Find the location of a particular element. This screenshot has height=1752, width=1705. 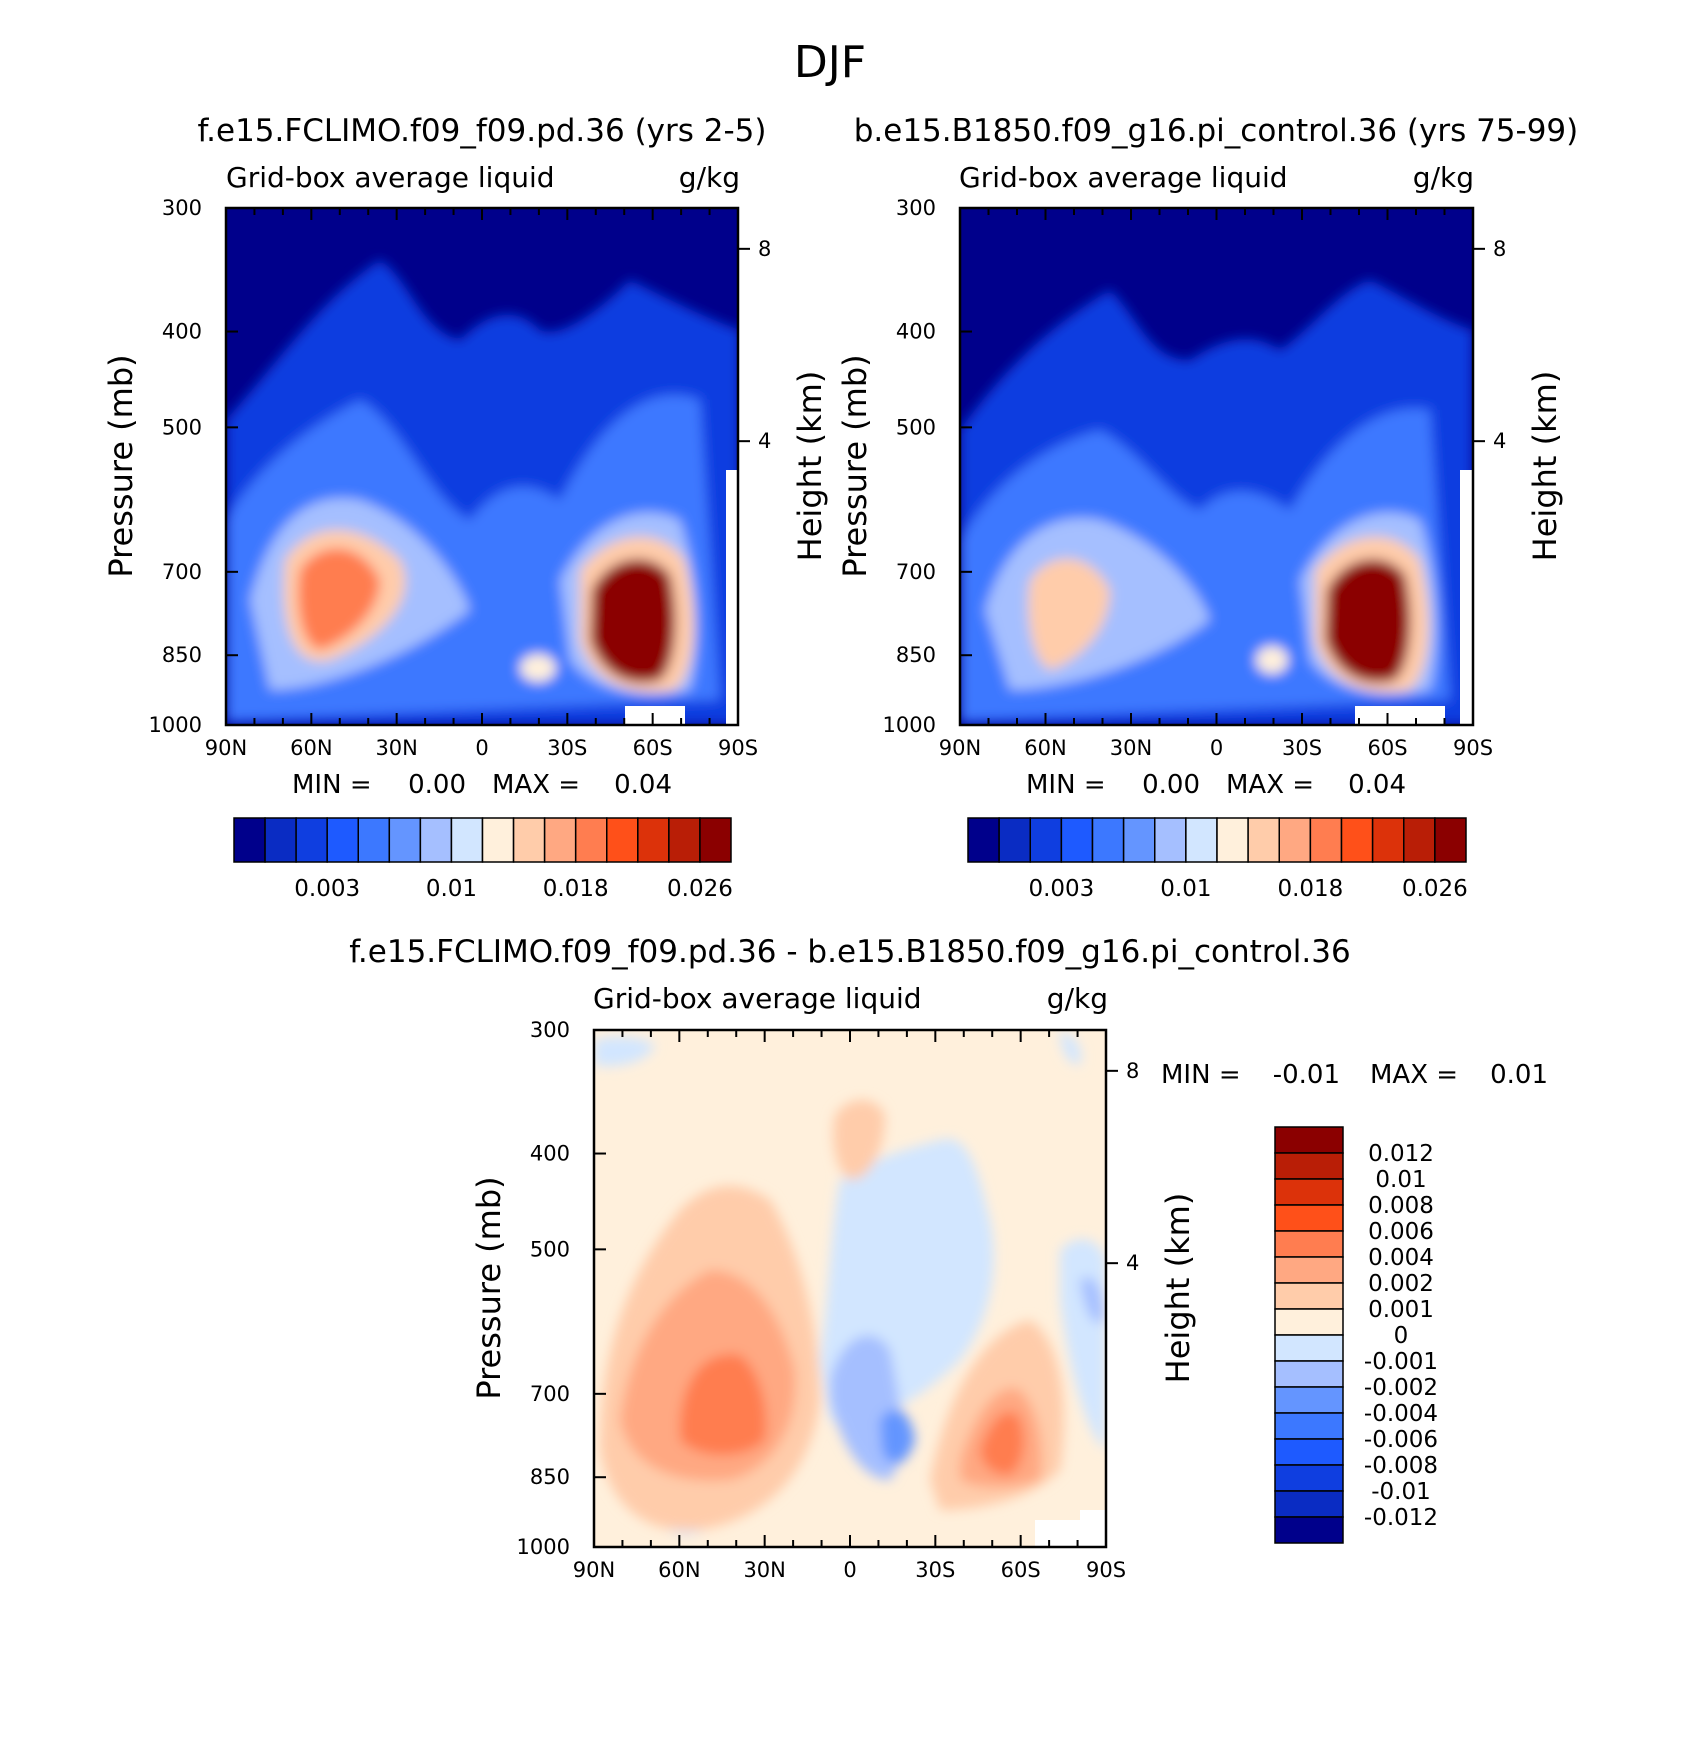

panel-b-min-label: MIN = is located at coordinates (1066, 785).